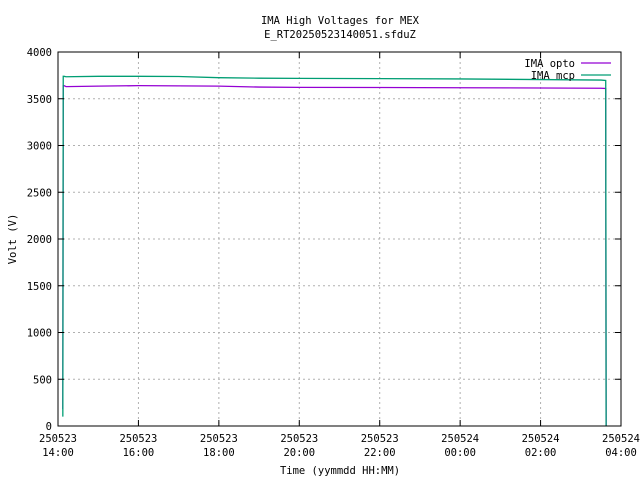 This screenshot has height=480, width=640. Describe the element at coordinates (39, 53) in the screenshot. I see `y-tick-label: 4000` at that location.